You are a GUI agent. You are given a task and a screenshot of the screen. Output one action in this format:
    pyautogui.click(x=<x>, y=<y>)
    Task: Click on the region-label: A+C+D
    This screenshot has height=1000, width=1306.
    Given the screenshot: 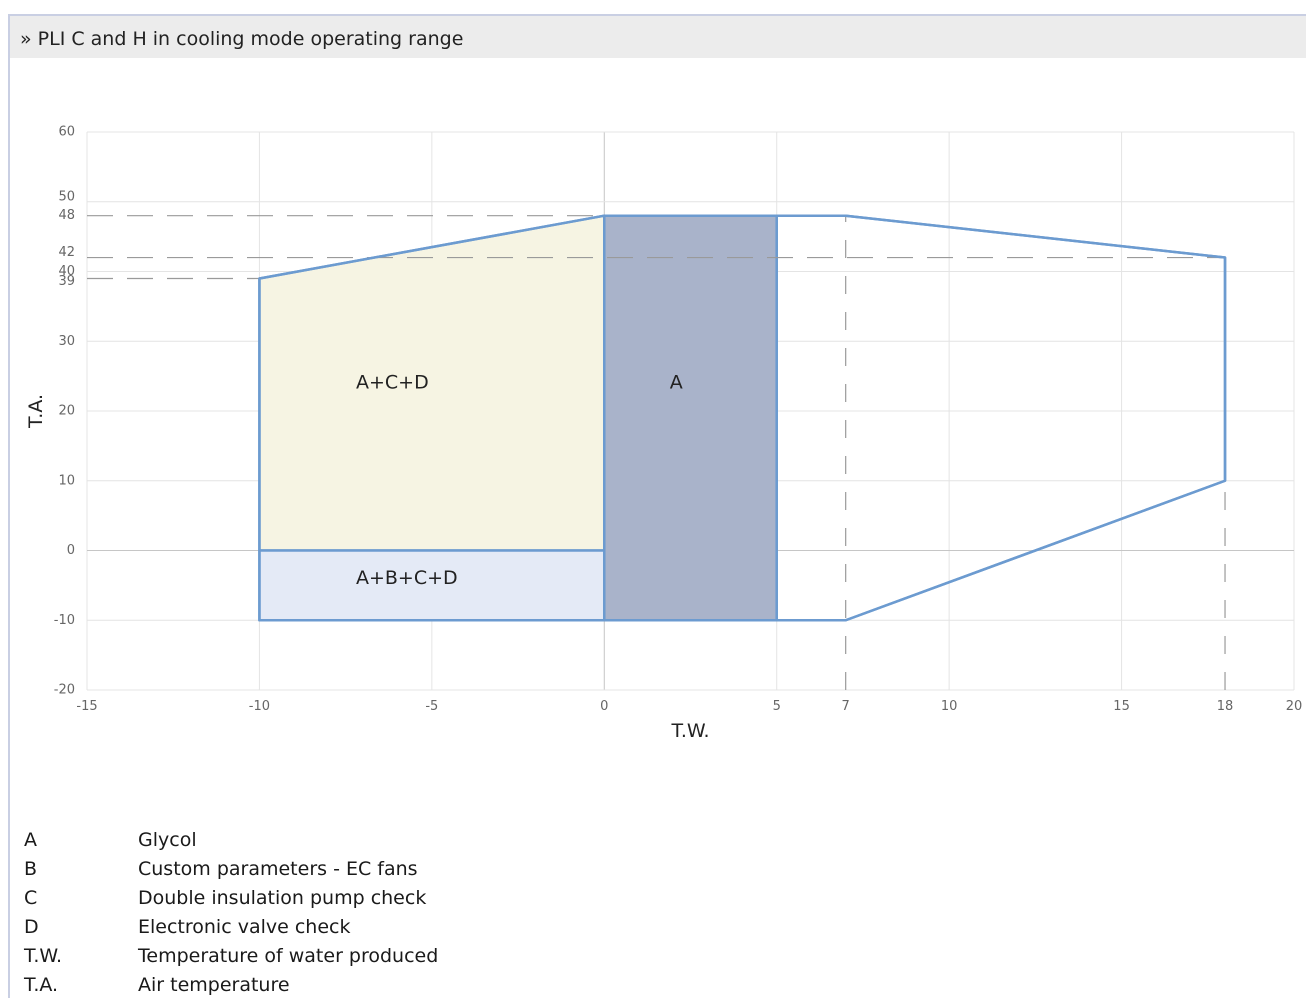 What is the action you would take?
    pyautogui.click(x=392, y=383)
    